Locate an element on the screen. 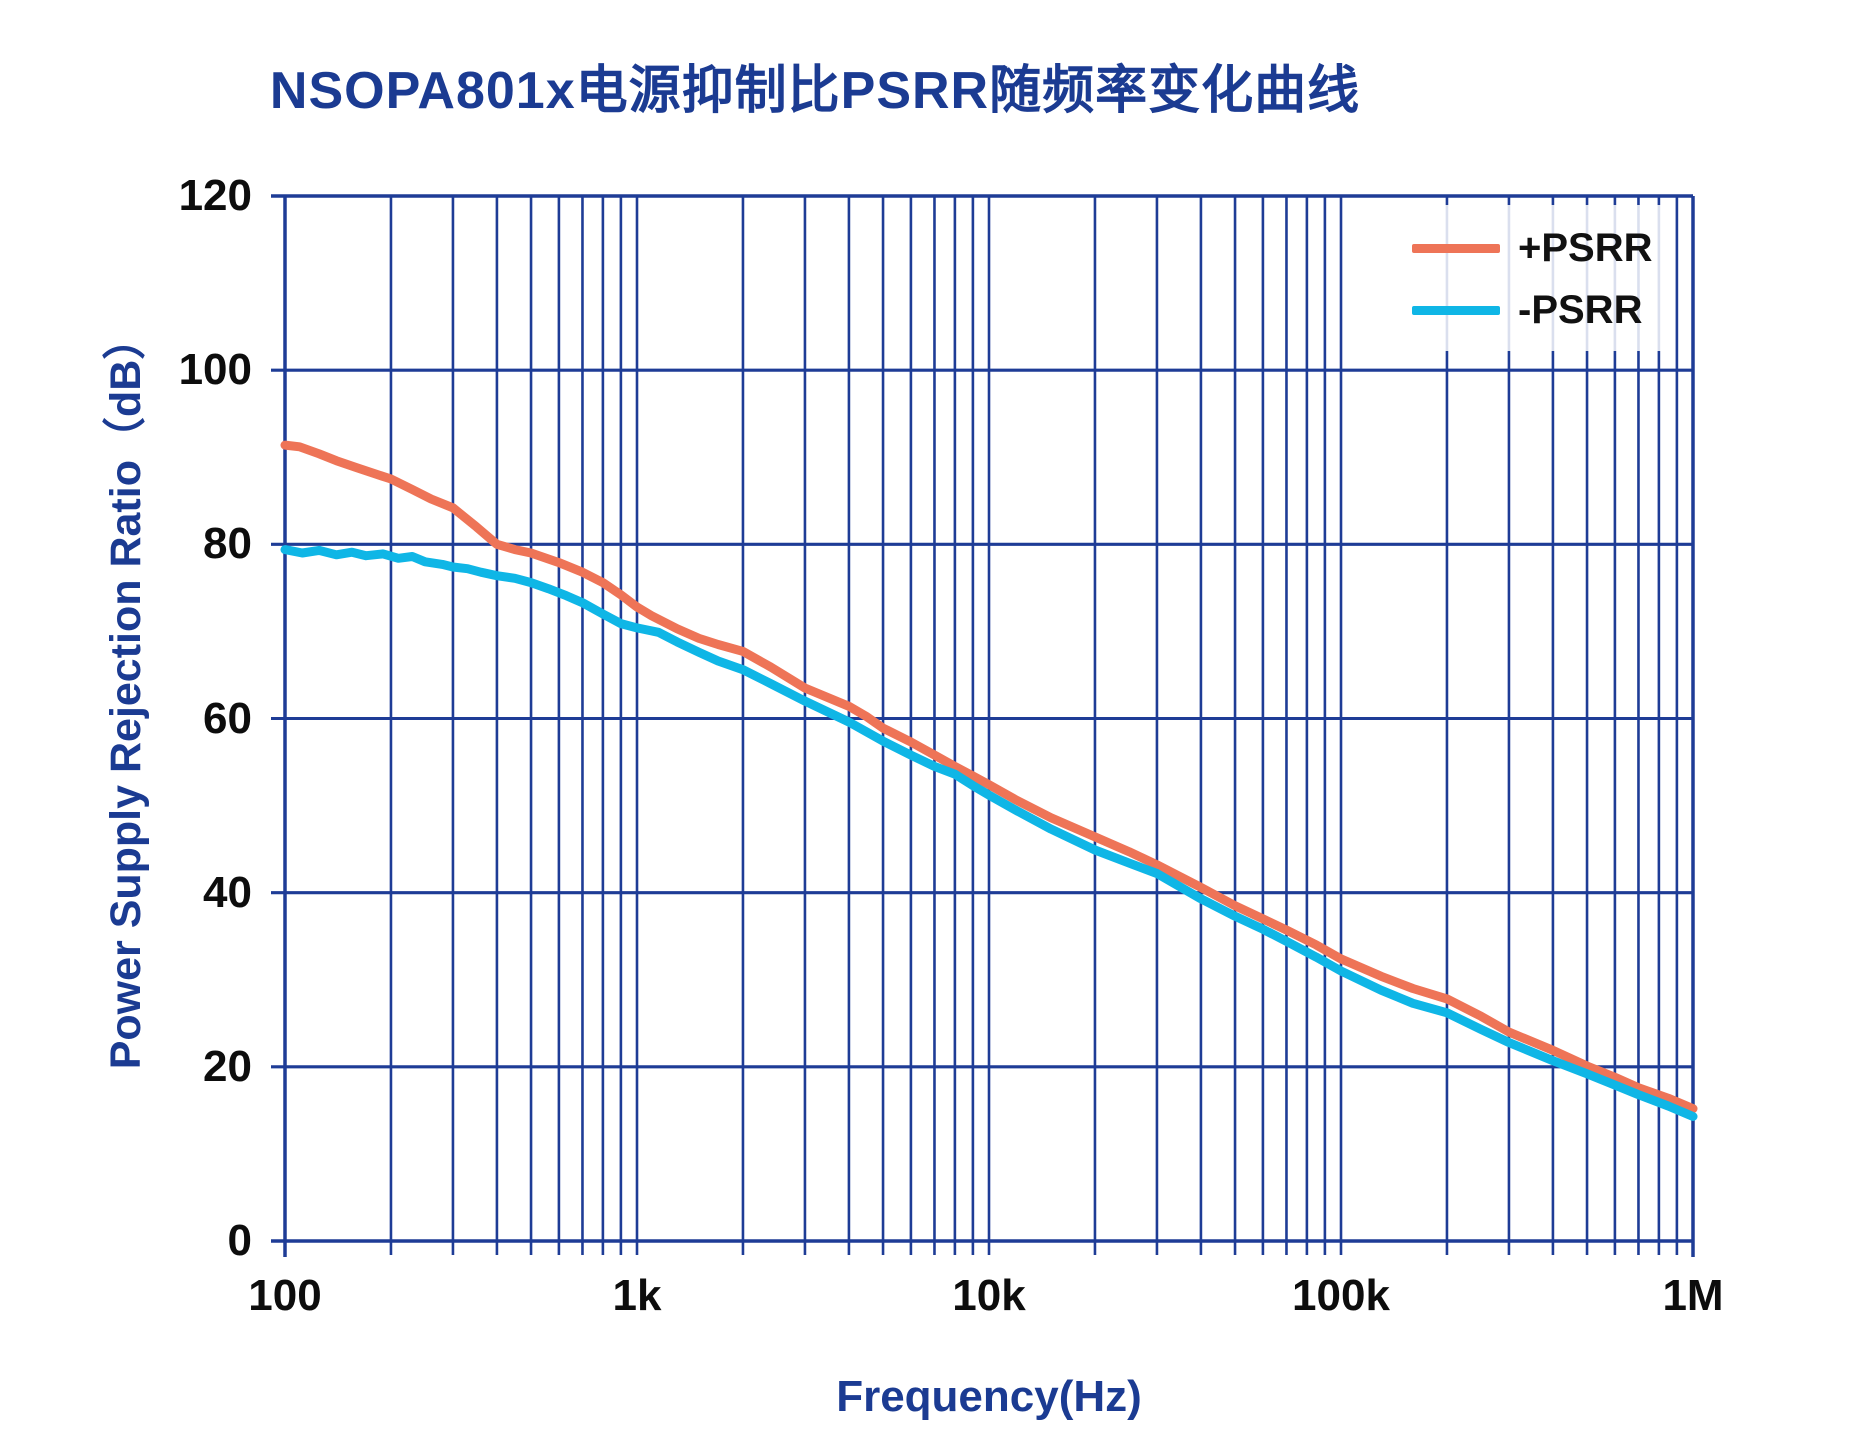  legend: +PSRR -PSRR is located at coordinates (1534, 278).